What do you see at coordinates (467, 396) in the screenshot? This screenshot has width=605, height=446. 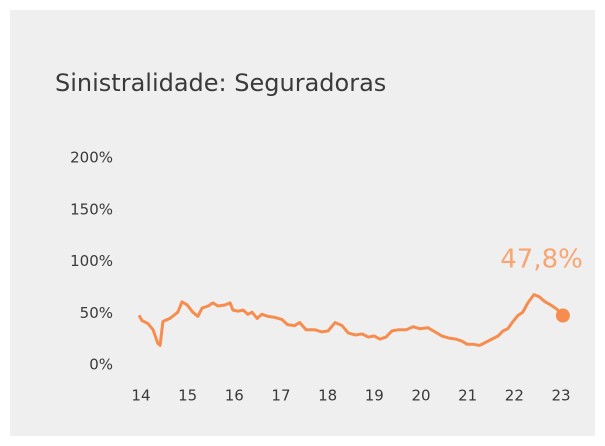 I see `x-tick-label: 21` at bounding box center [467, 396].